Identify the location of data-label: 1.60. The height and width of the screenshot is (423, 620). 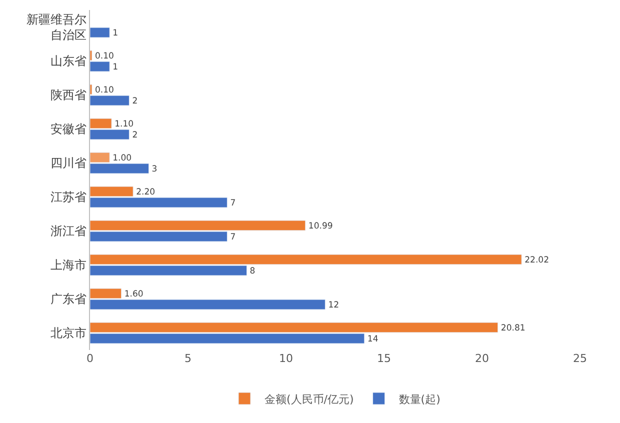
(134, 294).